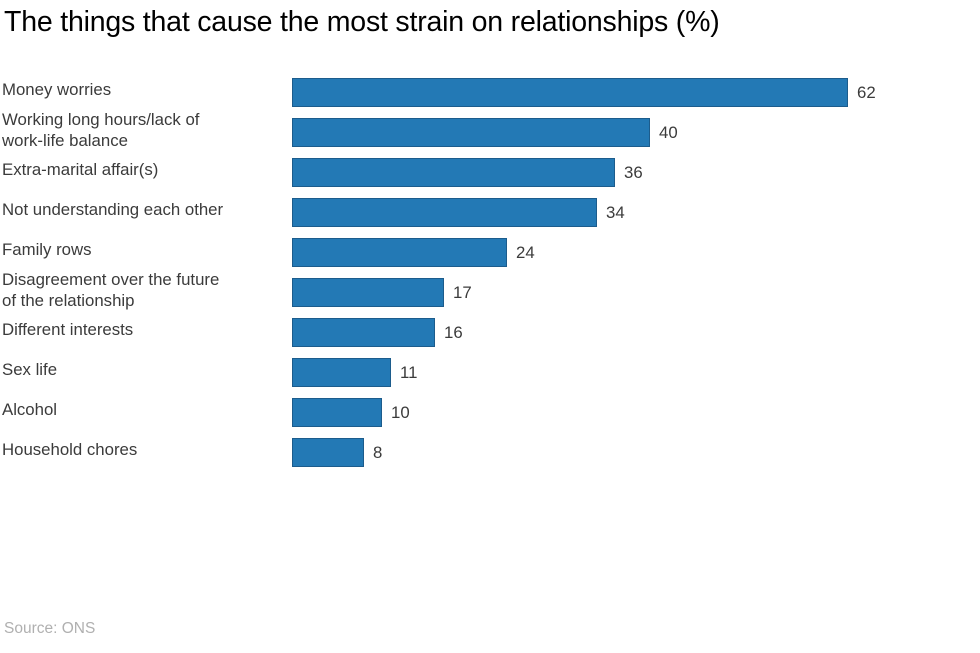 This screenshot has width=980, height=653. I want to click on category-label-line: Not understanding each other, so click(113, 210).